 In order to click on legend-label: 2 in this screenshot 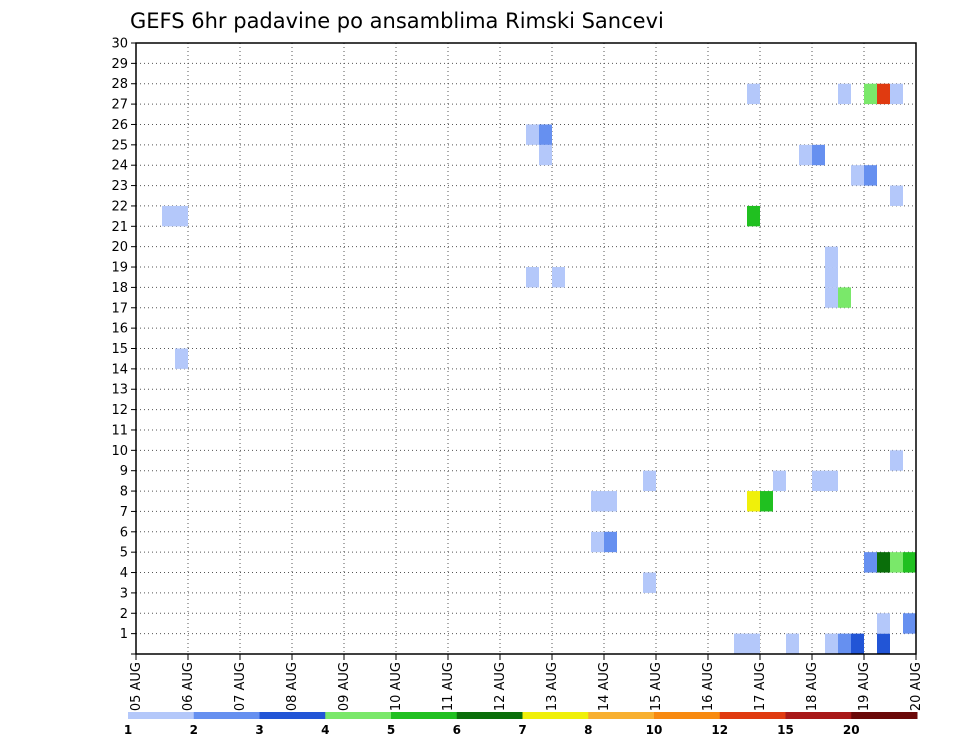, I will do `click(194, 730)`.